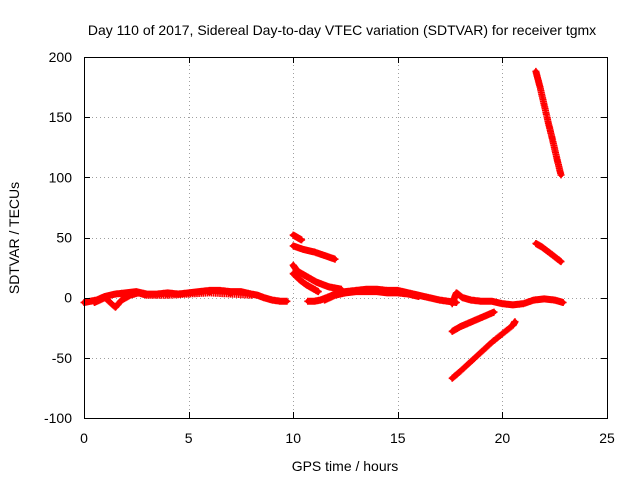 Image resolution: width=640 pixels, height=480 pixels. I want to click on x-tick-label: 15, so click(398, 438).